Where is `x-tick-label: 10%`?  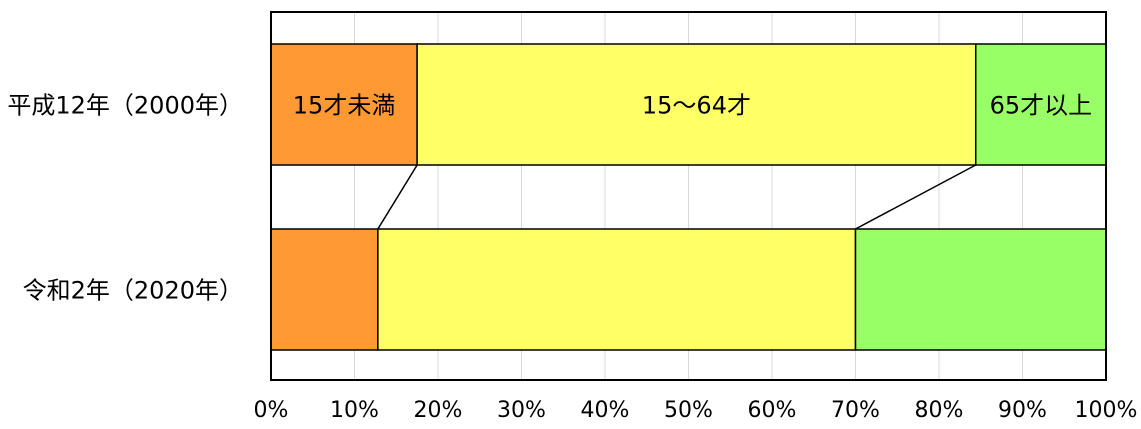
x-tick-label: 10% is located at coordinates (354, 410).